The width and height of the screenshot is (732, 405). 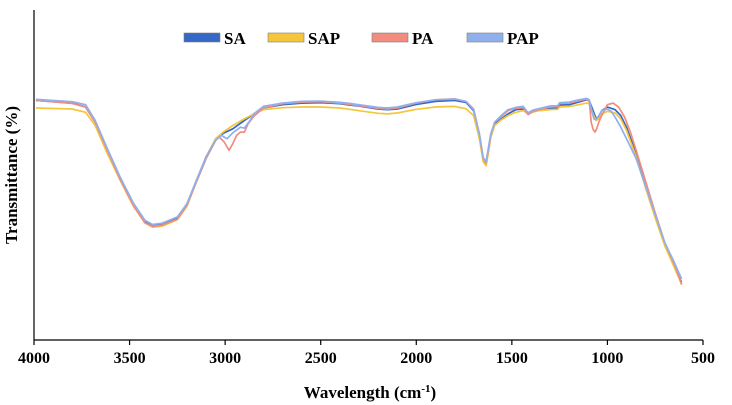 What do you see at coordinates (130, 358) in the screenshot?
I see `x-tick-label: 3500` at bounding box center [130, 358].